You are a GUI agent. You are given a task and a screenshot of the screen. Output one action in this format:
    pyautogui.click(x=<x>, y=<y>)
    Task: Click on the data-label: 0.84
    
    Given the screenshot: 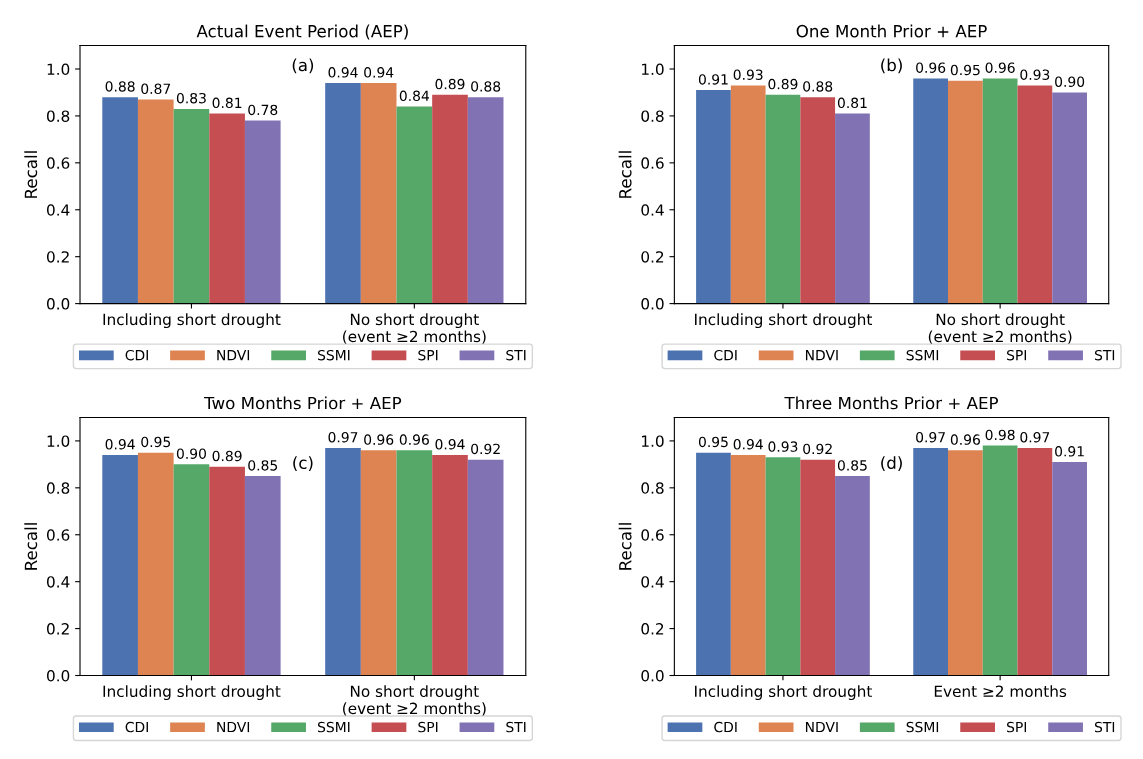 What is the action you would take?
    pyautogui.click(x=414, y=96)
    